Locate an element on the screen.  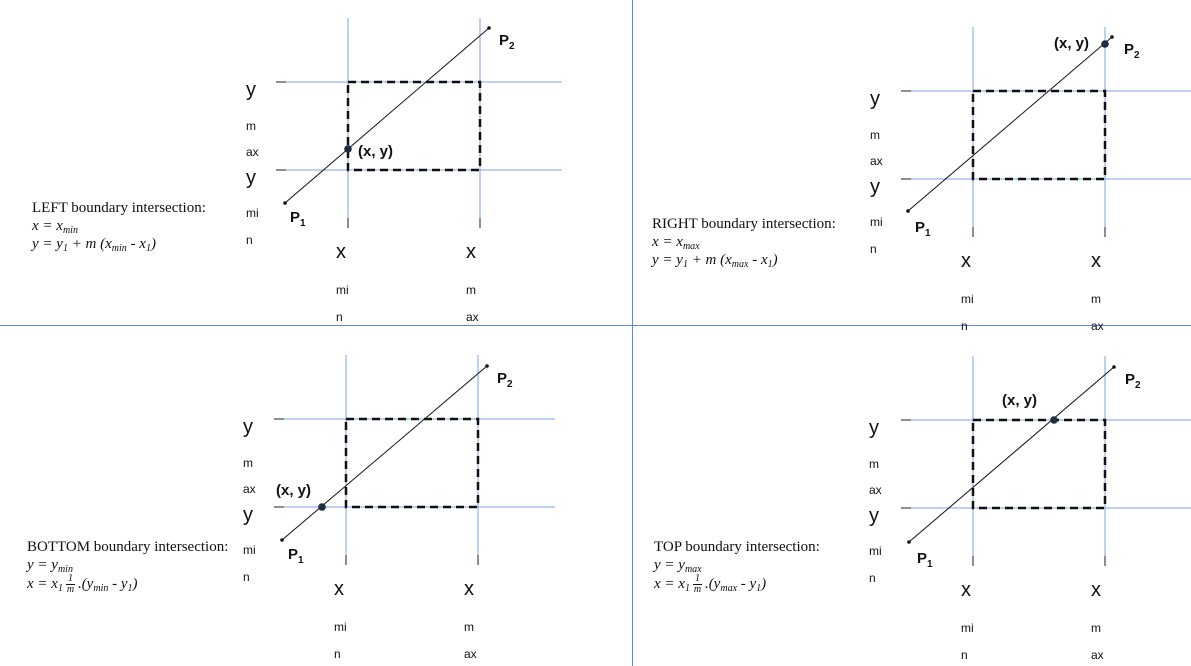
bottom-caption-title: BOTTOM boundary intersection: is located at coordinates (128, 547).